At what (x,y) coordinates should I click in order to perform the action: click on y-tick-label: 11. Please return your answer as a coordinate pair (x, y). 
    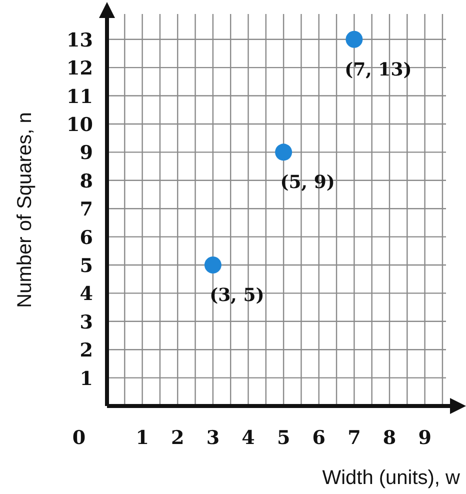
    Looking at the image, I should click on (79, 97).